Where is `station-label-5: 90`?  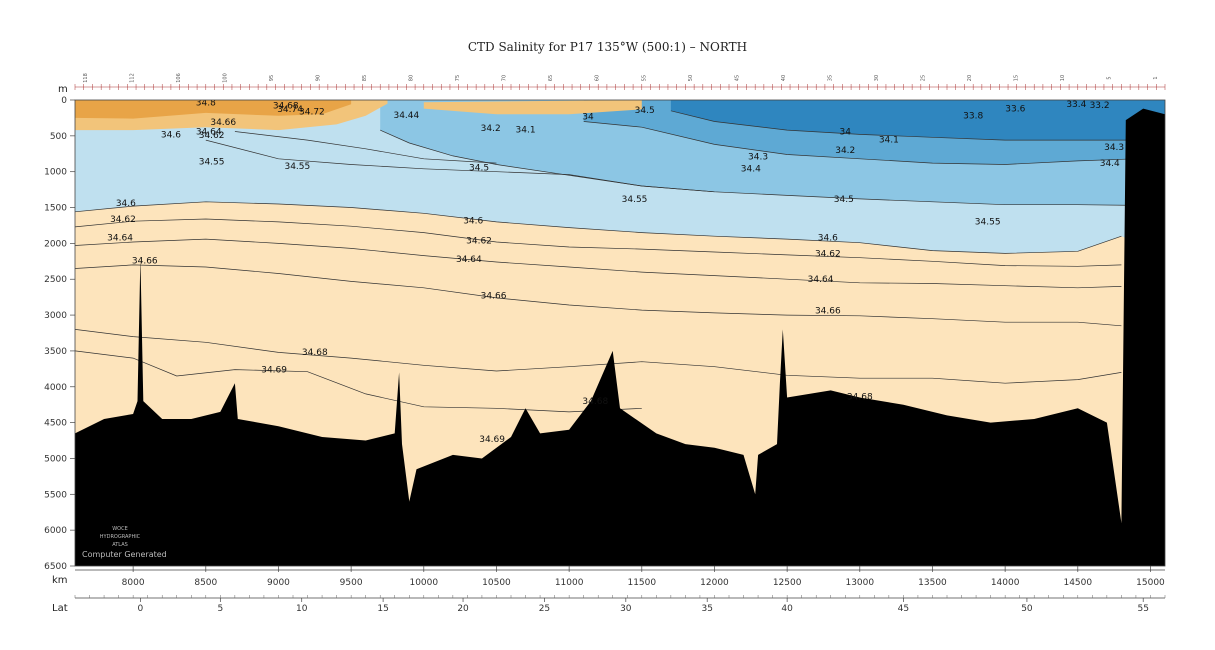 station-label-5: 90 is located at coordinates (319, 78).